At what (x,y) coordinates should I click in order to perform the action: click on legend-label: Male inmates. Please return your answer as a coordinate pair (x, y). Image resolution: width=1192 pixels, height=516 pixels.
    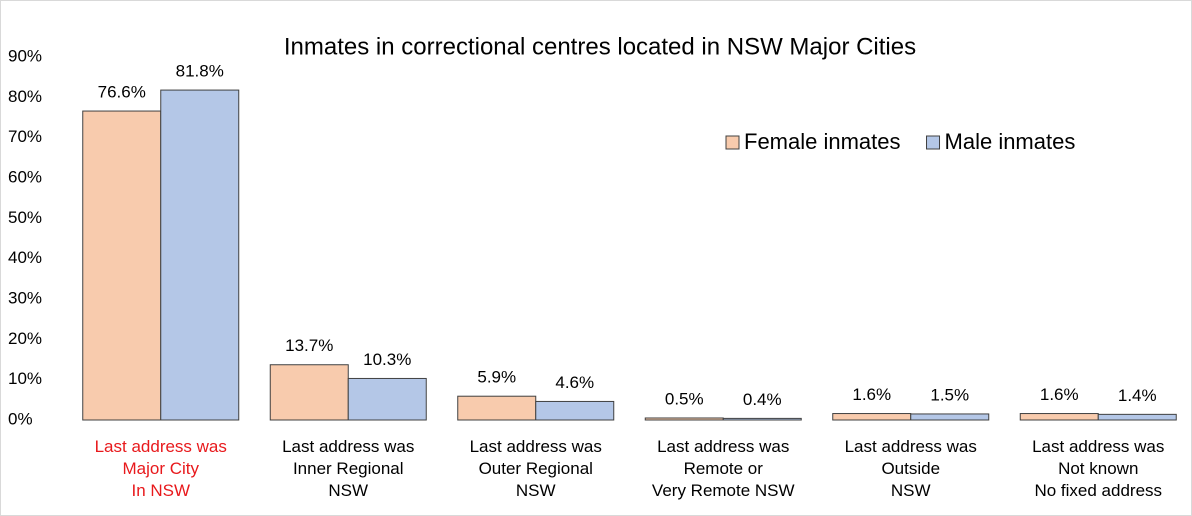
    Looking at the image, I should click on (1010, 141).